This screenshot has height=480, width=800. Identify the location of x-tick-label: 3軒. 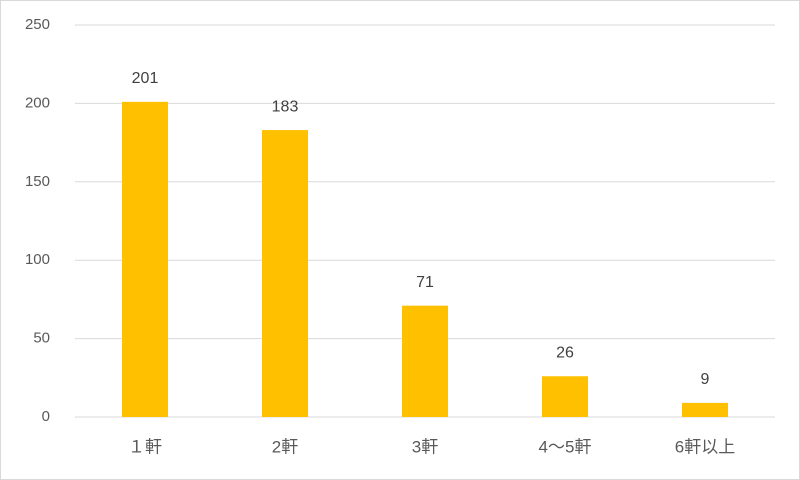
(425, 446).